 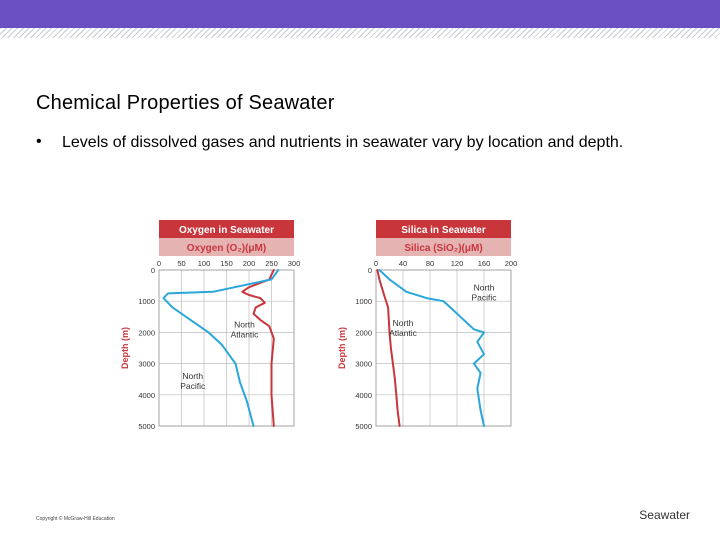 I want to click on footer-label: Seawater, so click(x=664, y=515).